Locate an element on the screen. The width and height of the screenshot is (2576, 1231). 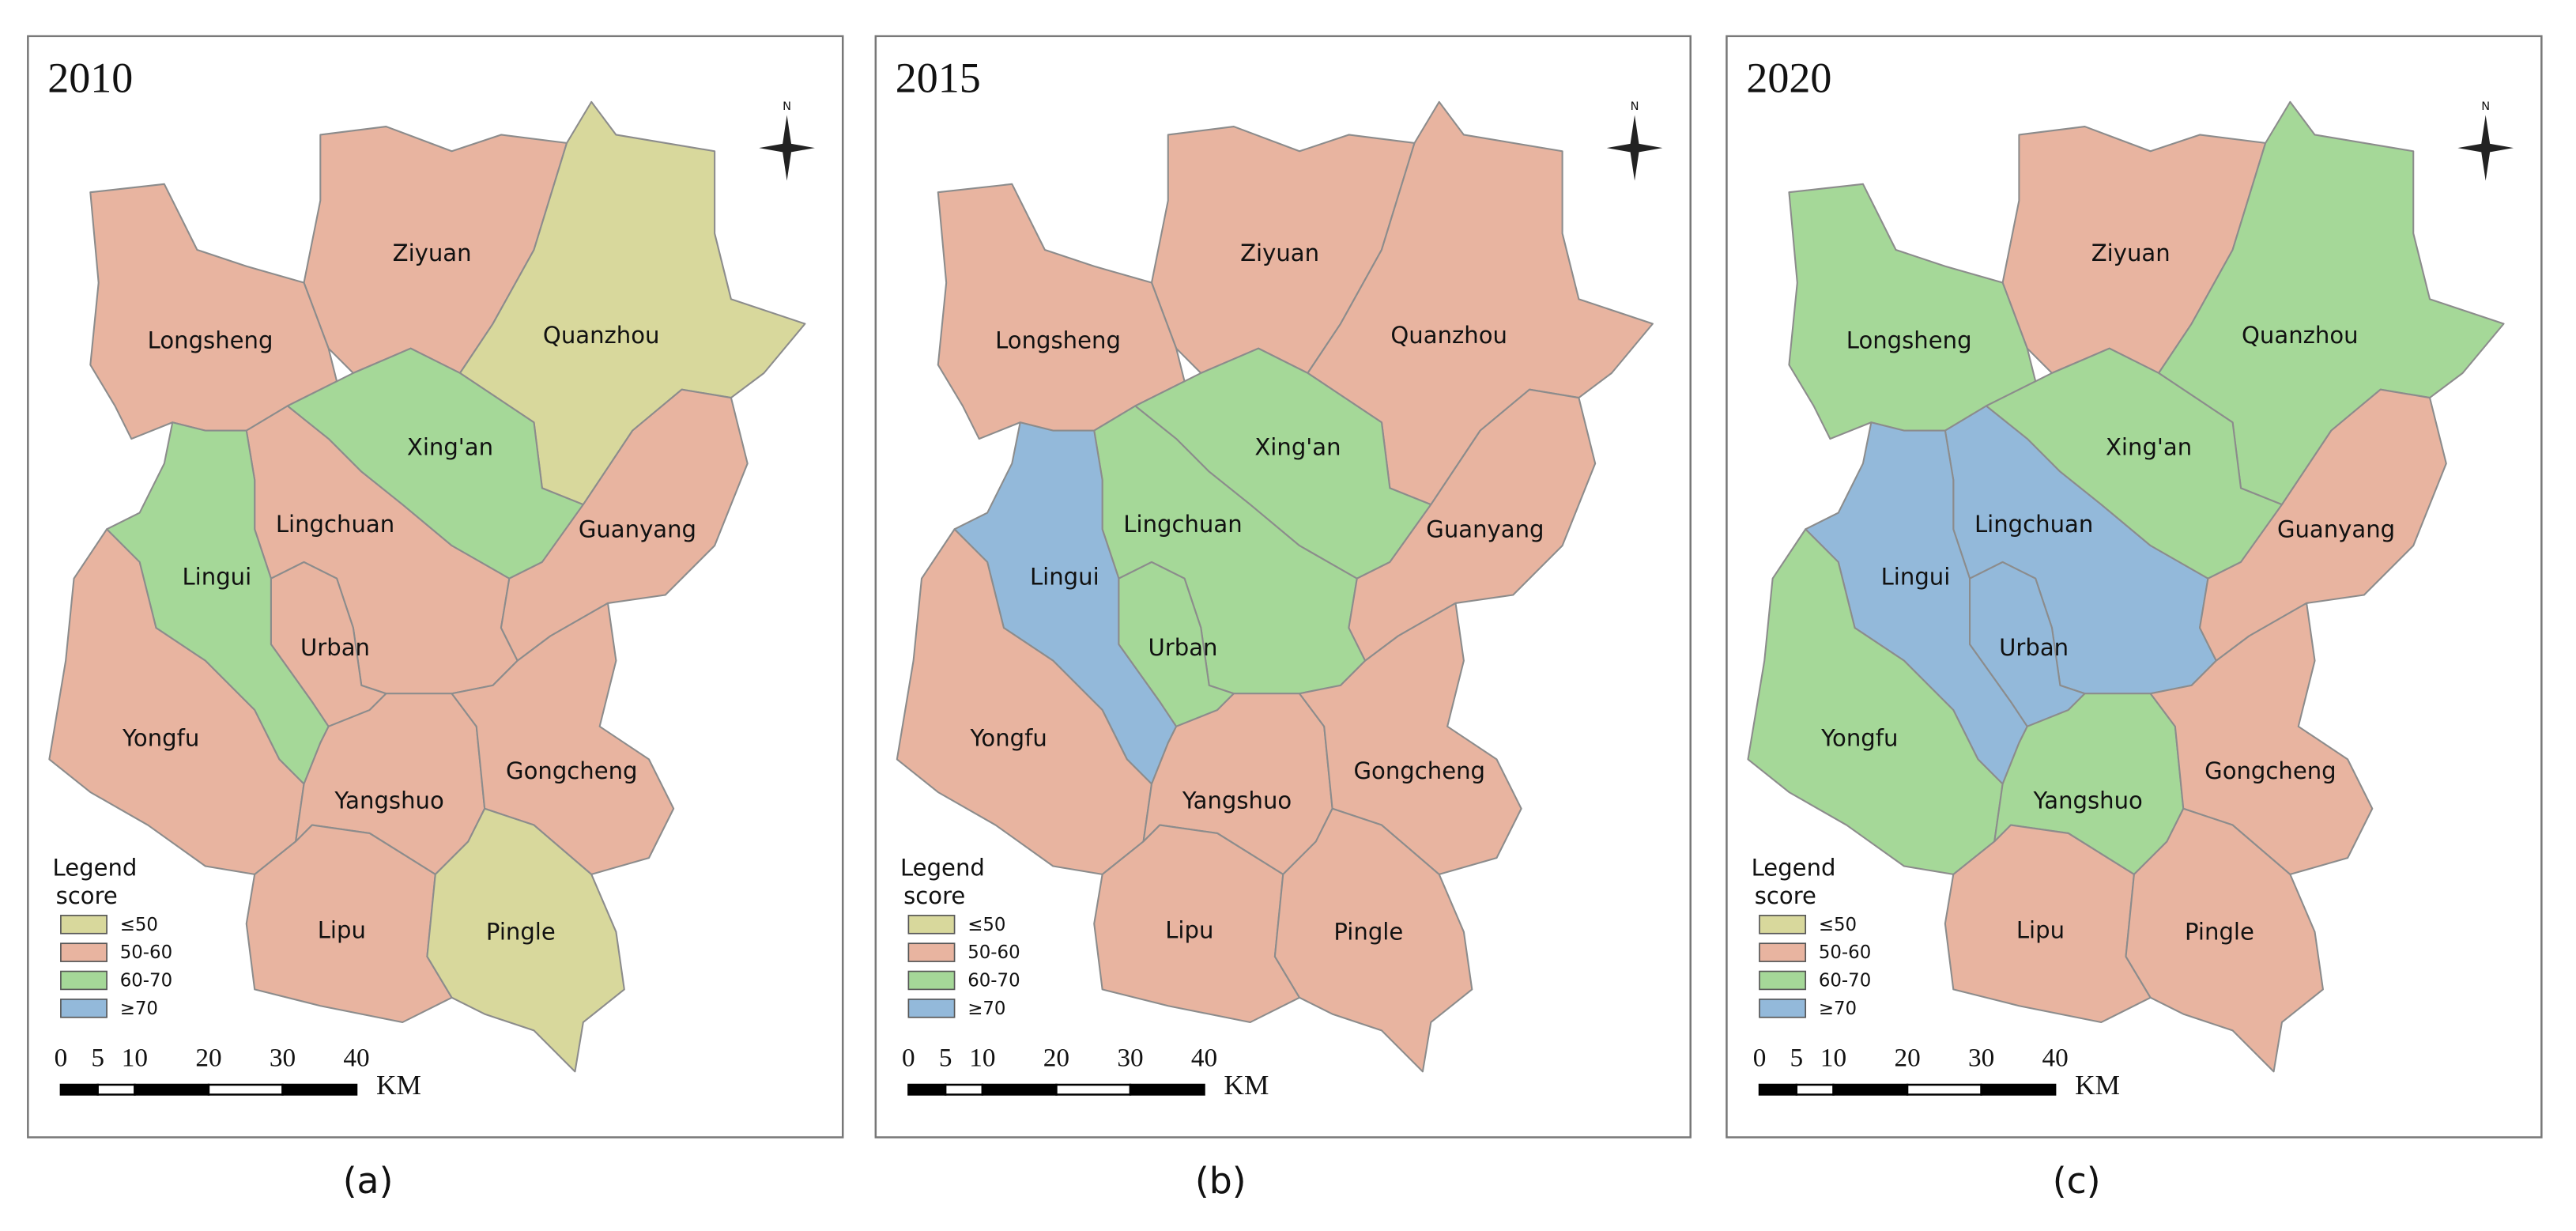
year-label: 2020 is located at coordinates (1788, 78).